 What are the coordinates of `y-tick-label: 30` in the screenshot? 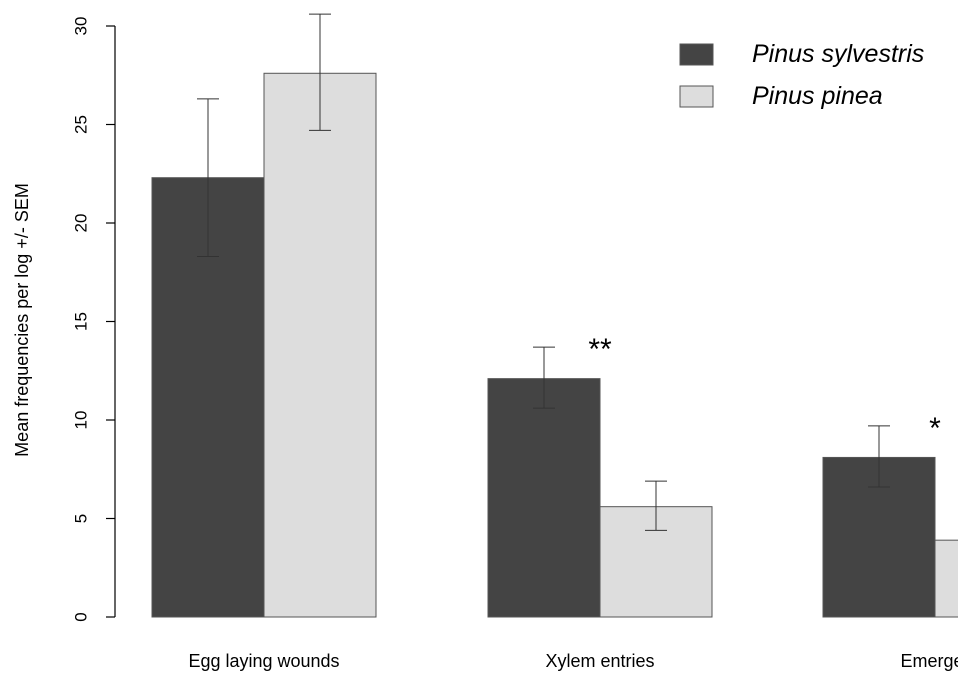 It's located at (80, 26).